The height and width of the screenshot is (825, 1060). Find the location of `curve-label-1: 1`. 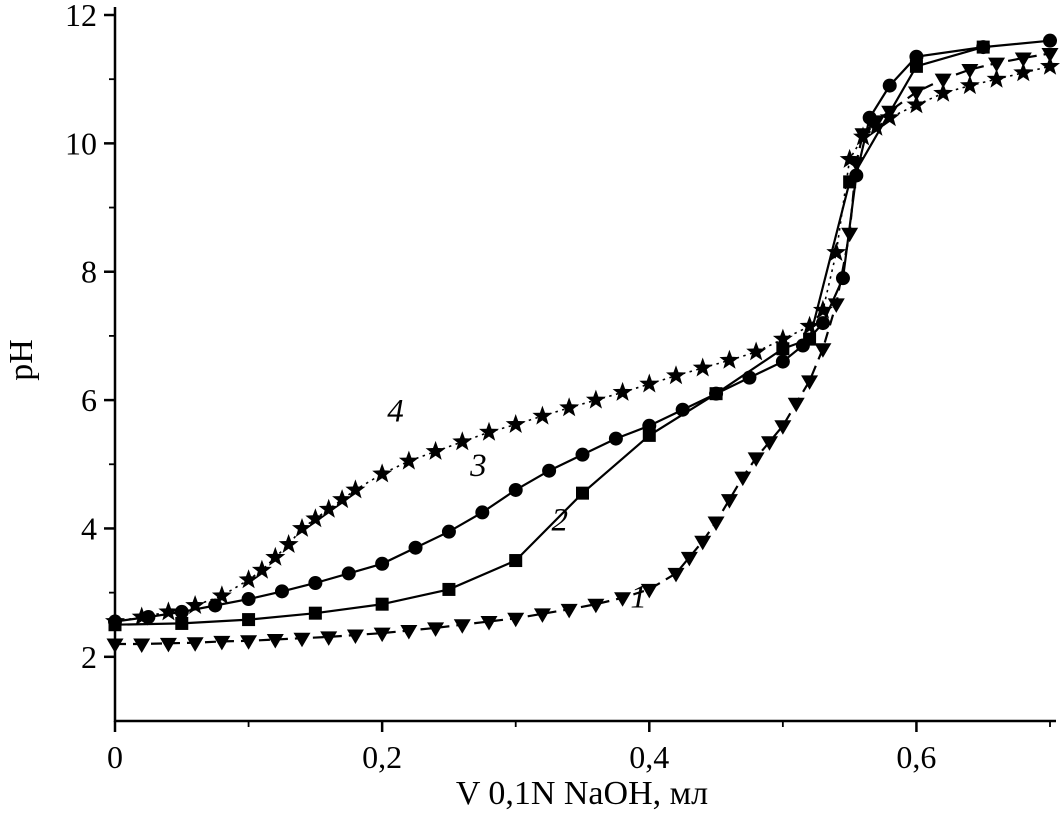

curve-label-1: 1 is located at coordinates (638, 597).